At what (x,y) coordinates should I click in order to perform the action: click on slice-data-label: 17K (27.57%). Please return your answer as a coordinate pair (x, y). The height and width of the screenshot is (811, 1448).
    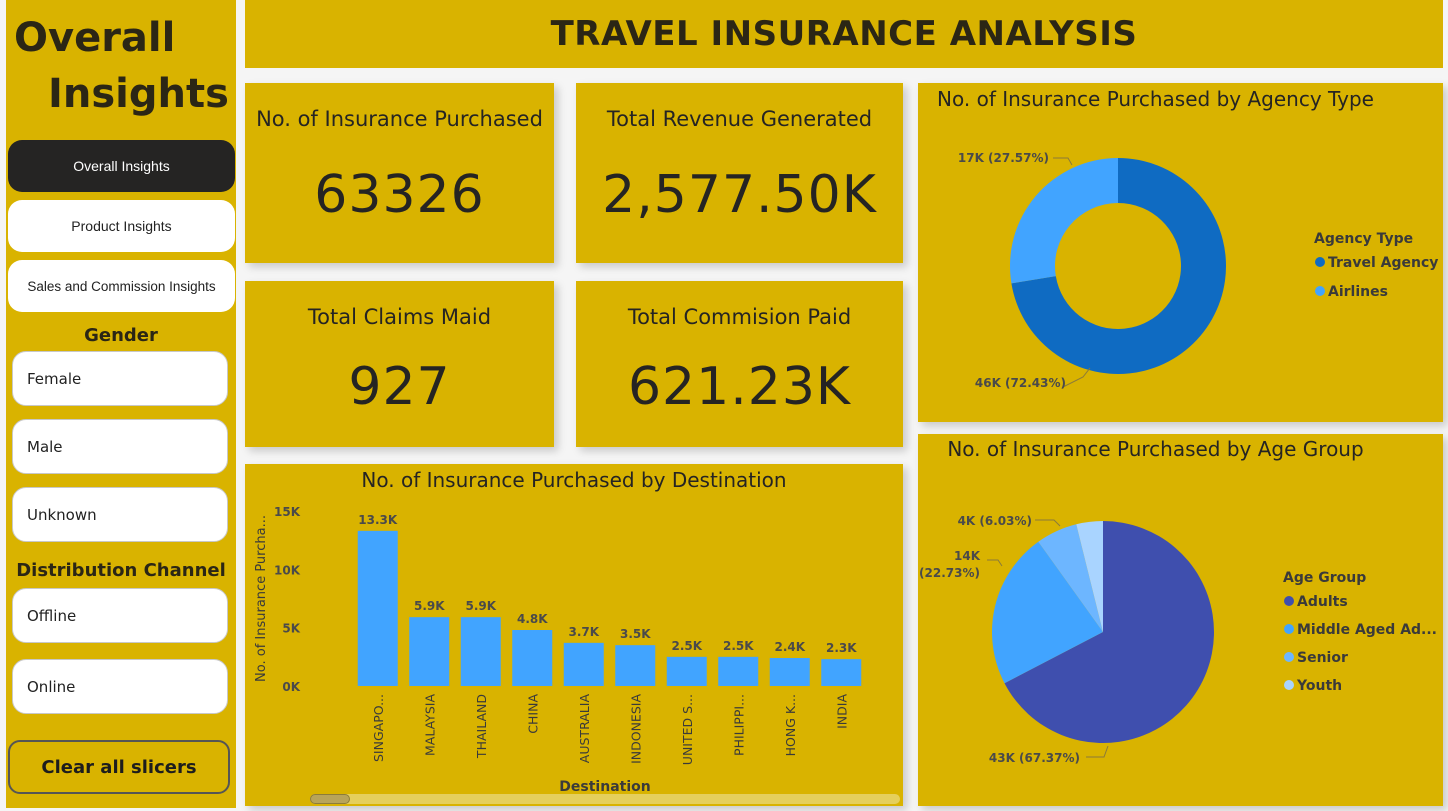
    Looking at the image, I should click on (1003, 158).